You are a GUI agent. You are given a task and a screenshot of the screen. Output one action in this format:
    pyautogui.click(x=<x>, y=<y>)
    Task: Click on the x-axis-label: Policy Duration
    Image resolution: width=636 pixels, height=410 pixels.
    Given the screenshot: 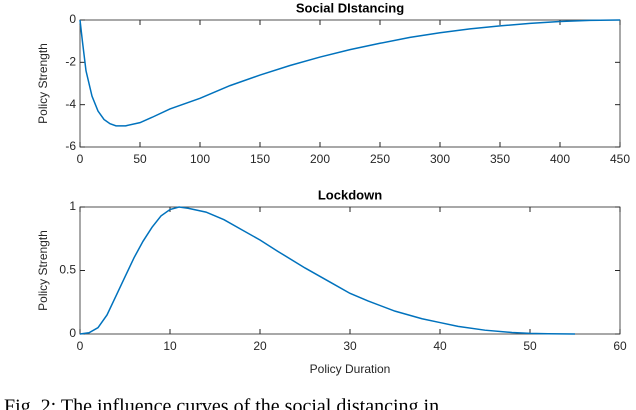 What is the action you would take?
    pyautogui.click(x=350, y=369)
    